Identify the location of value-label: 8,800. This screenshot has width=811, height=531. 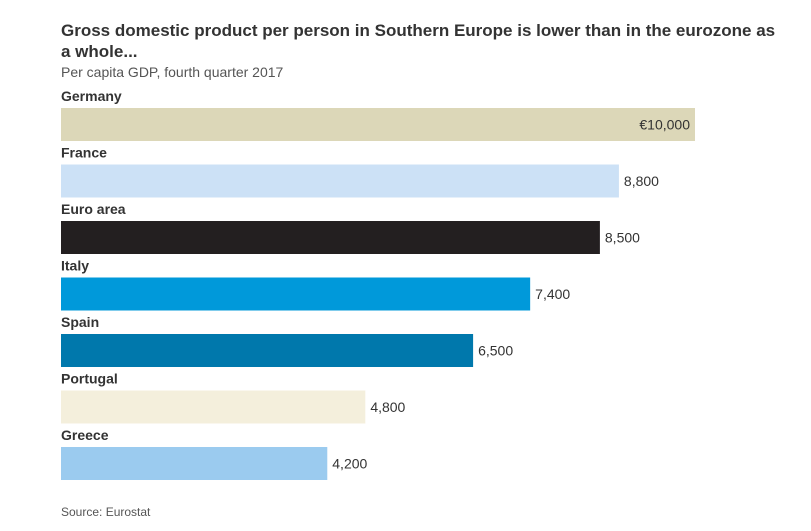
(641, 181).